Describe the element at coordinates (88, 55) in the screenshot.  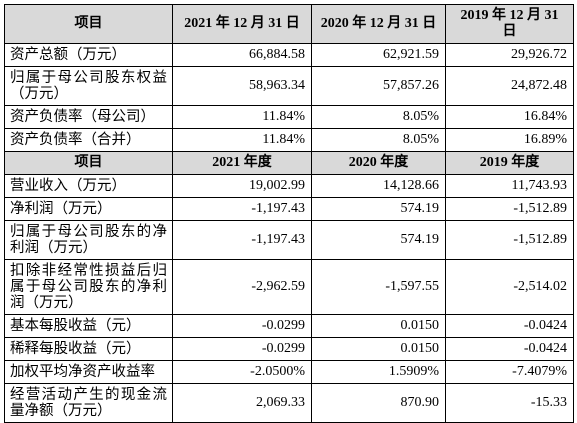
I see `table-cell: 资产总额（万元）` at that location.